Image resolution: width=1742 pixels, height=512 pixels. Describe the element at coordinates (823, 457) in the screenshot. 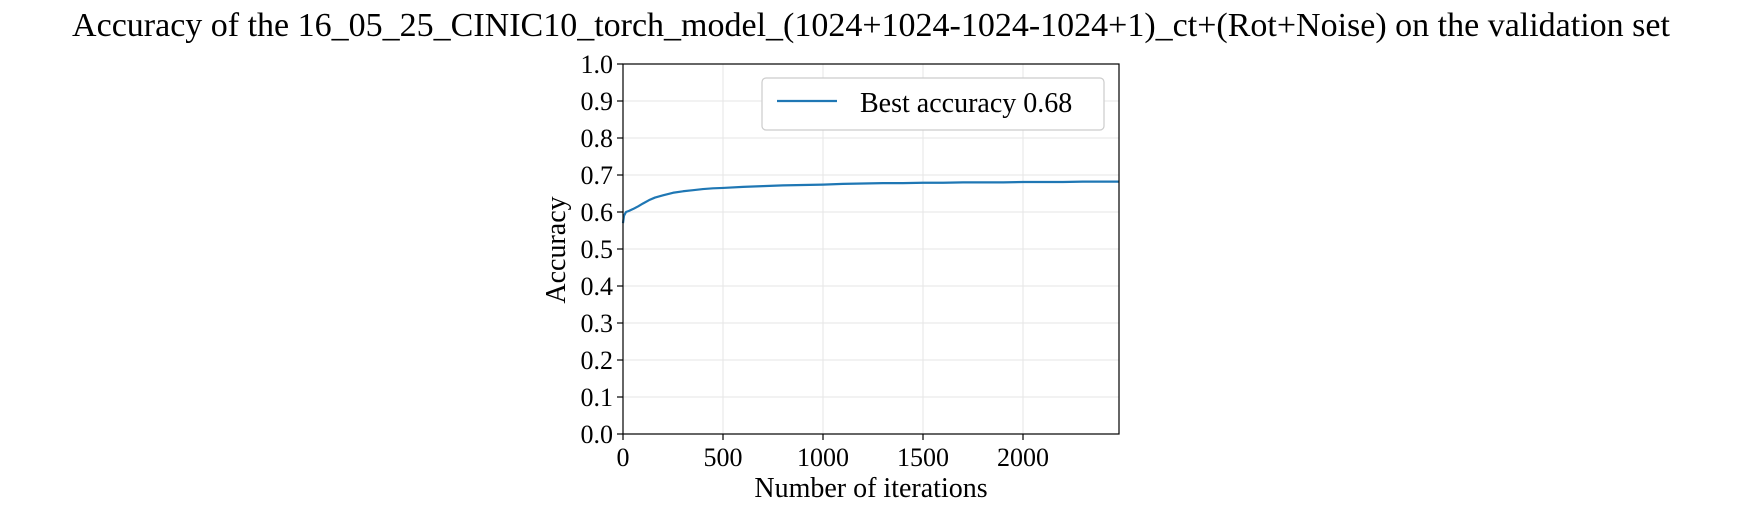

I see `x-tick-label: 1000` at that location.